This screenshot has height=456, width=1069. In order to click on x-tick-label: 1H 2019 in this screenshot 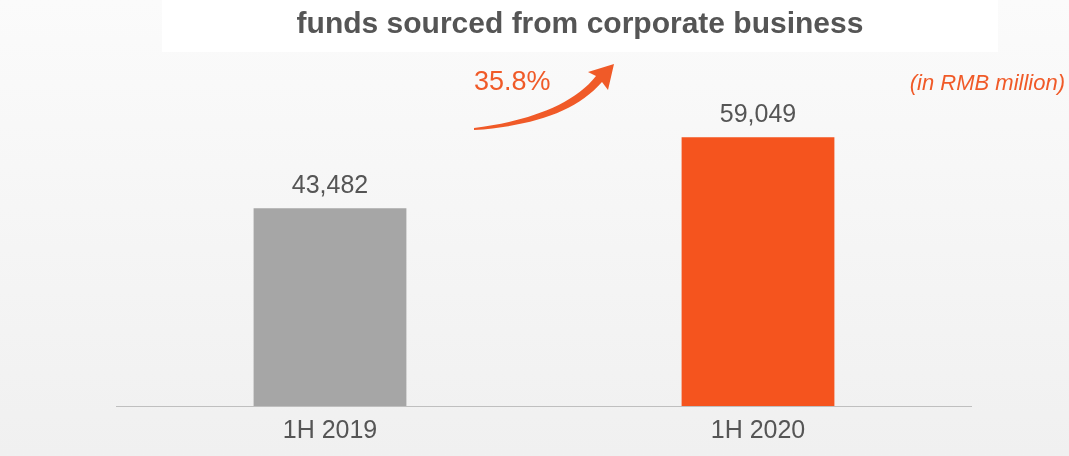, I will do `click(330, 428)`.